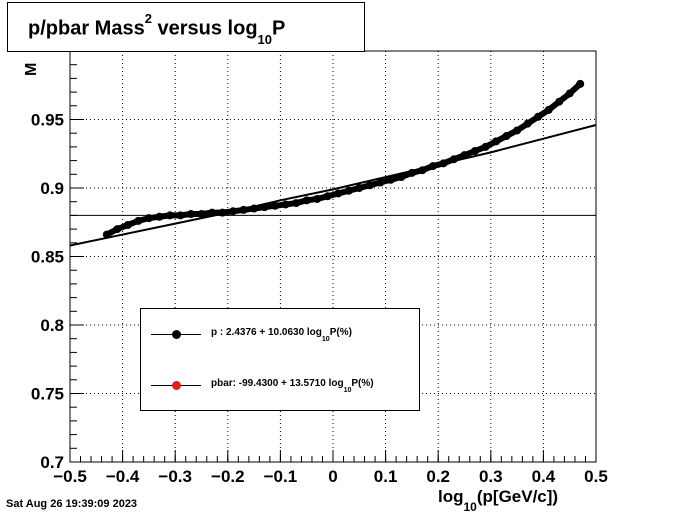 The height and width of the screenshot is (514, 700). What do you see at coordinates (47, 394) in the screenshot?
I see `y-tick-label: 0.75` at bounding box center [47, 394].